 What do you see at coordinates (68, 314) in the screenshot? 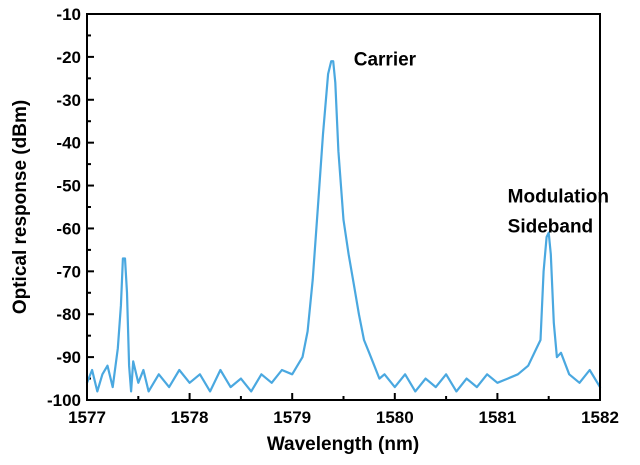
I see `y-tick-label: -80` at bounding box center [68, 314].